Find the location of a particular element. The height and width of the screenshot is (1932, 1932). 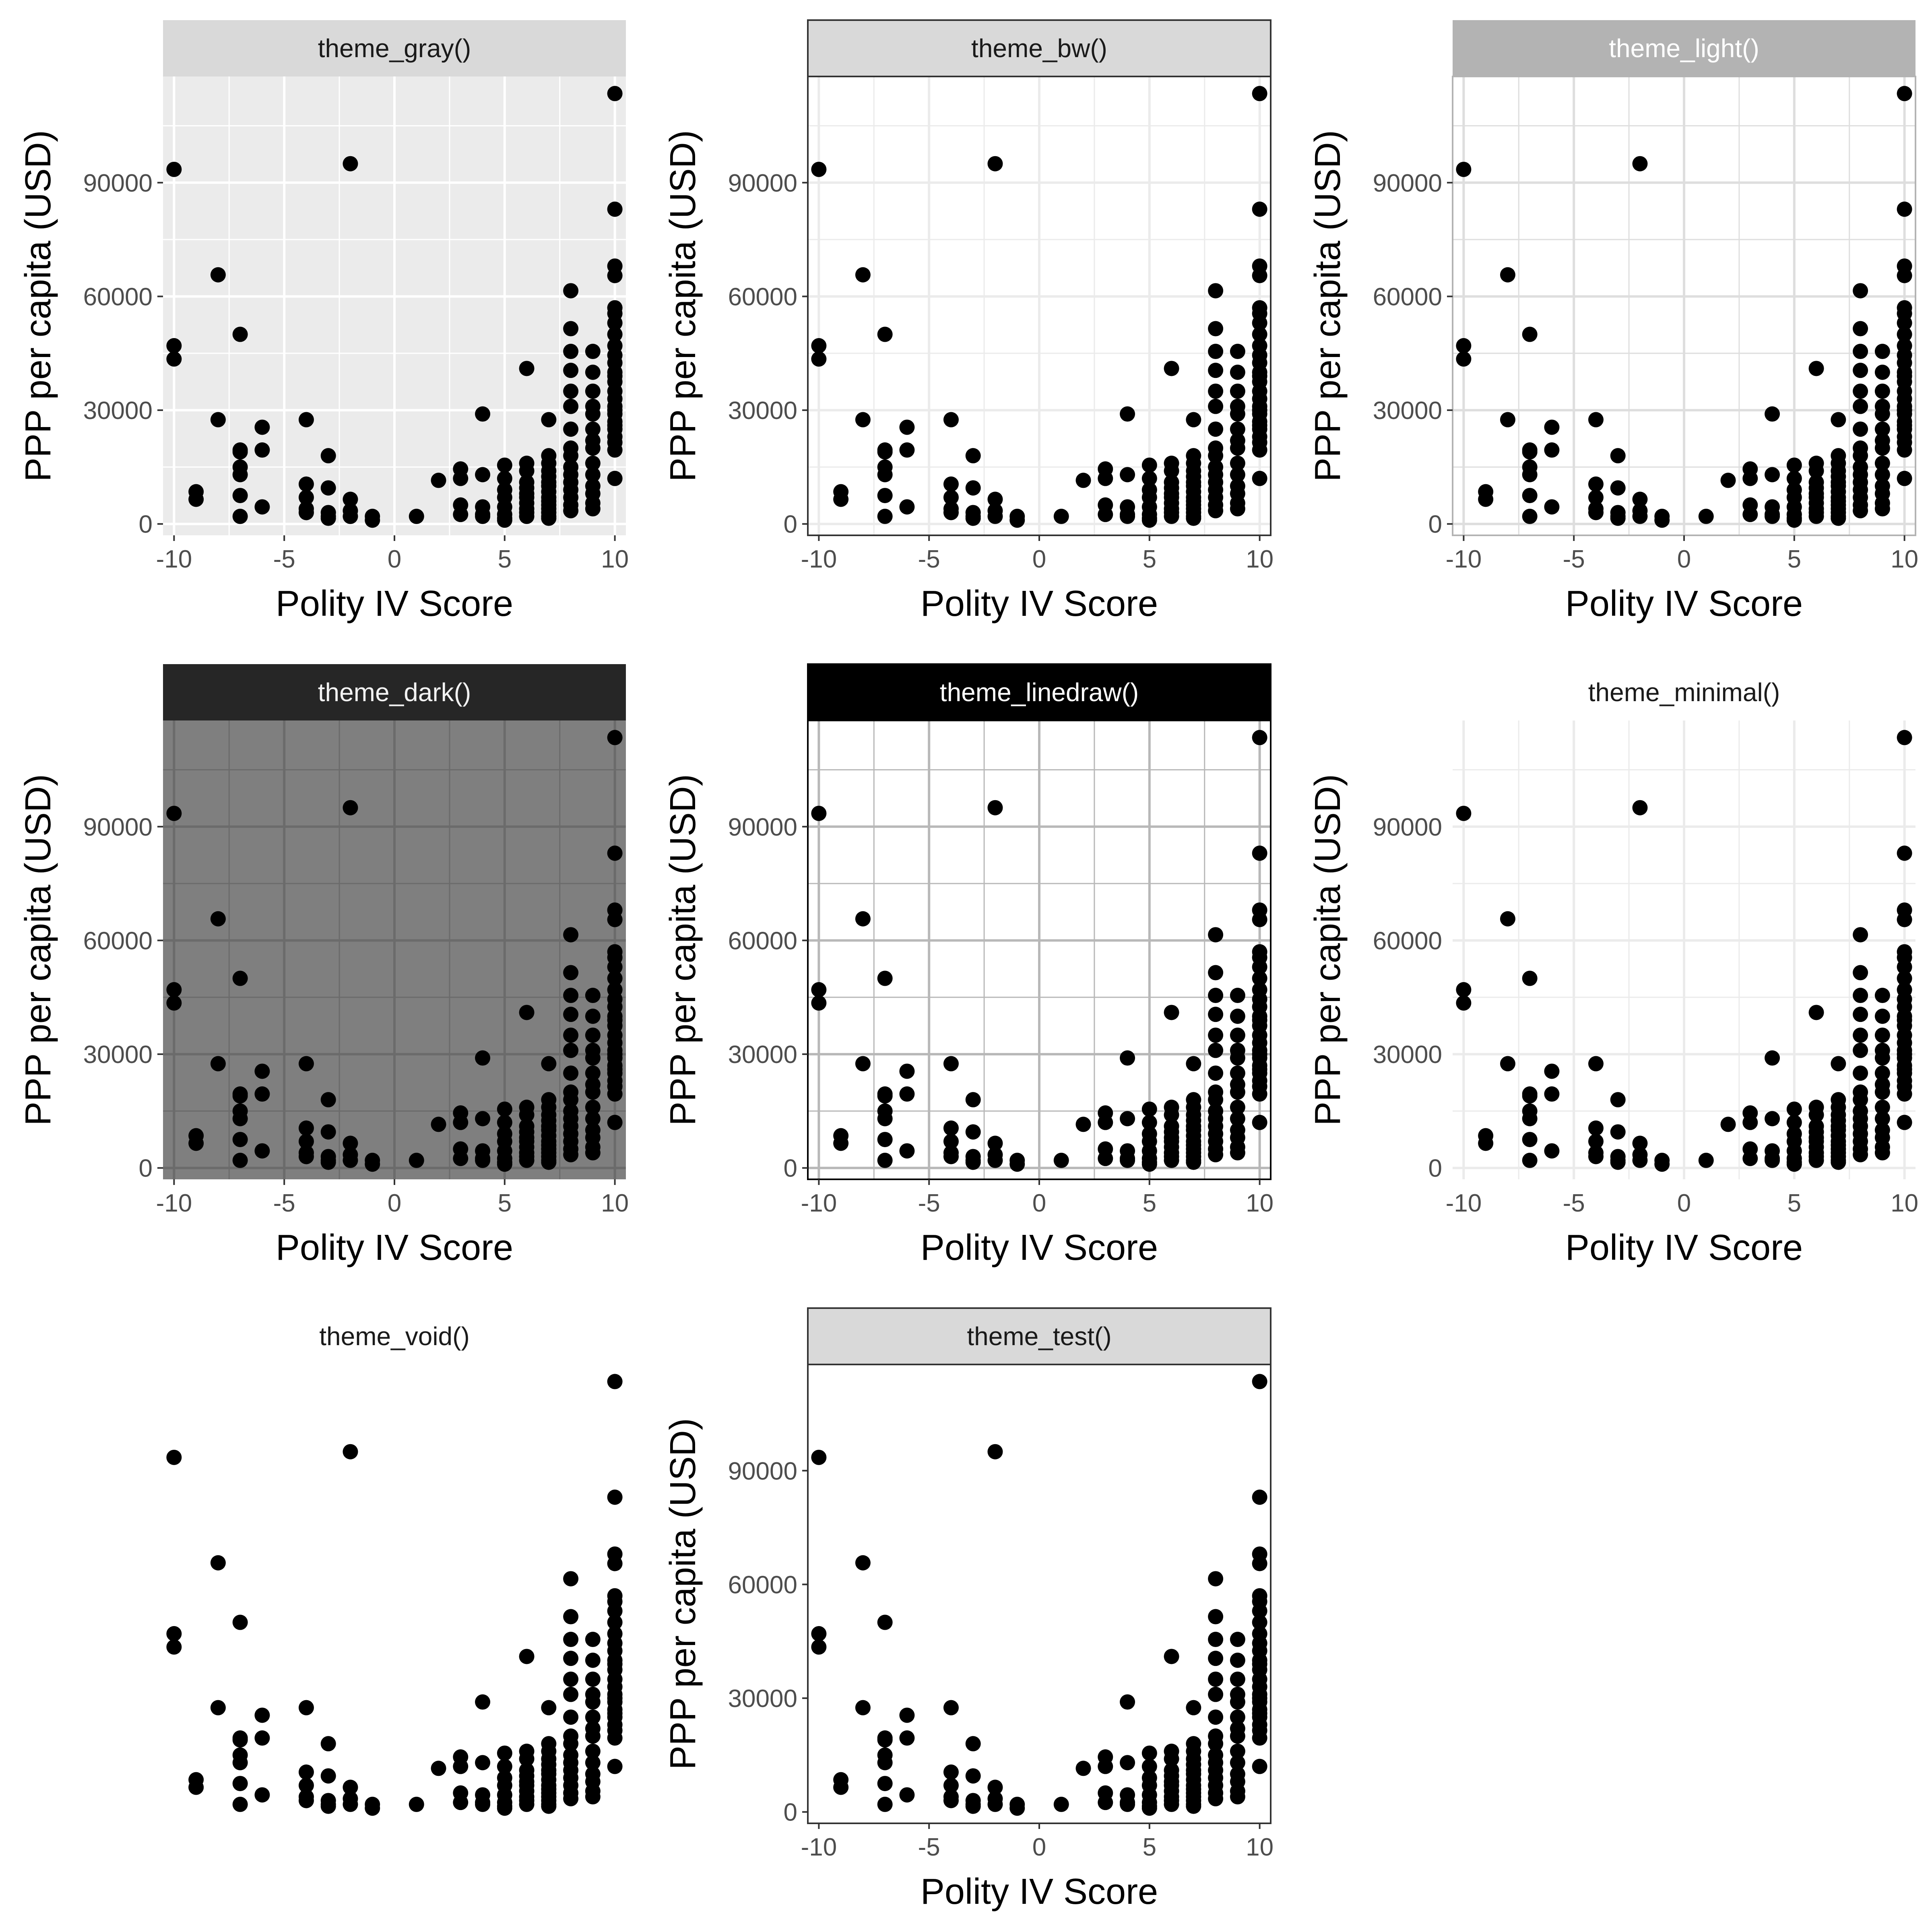

scatter-points is located at coordinates (1039, 307).